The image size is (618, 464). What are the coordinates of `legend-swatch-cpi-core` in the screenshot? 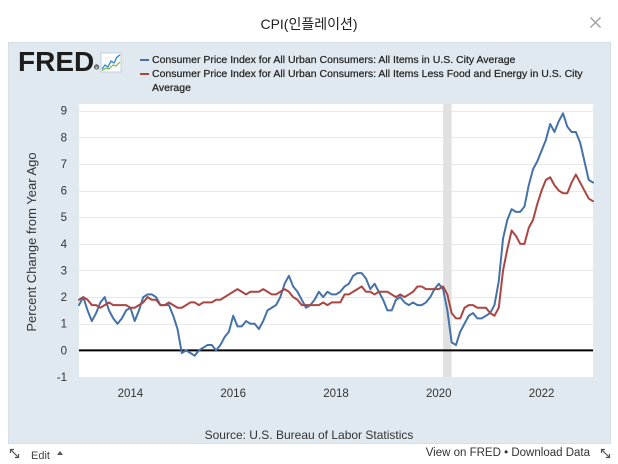 It's located at (144, 74).